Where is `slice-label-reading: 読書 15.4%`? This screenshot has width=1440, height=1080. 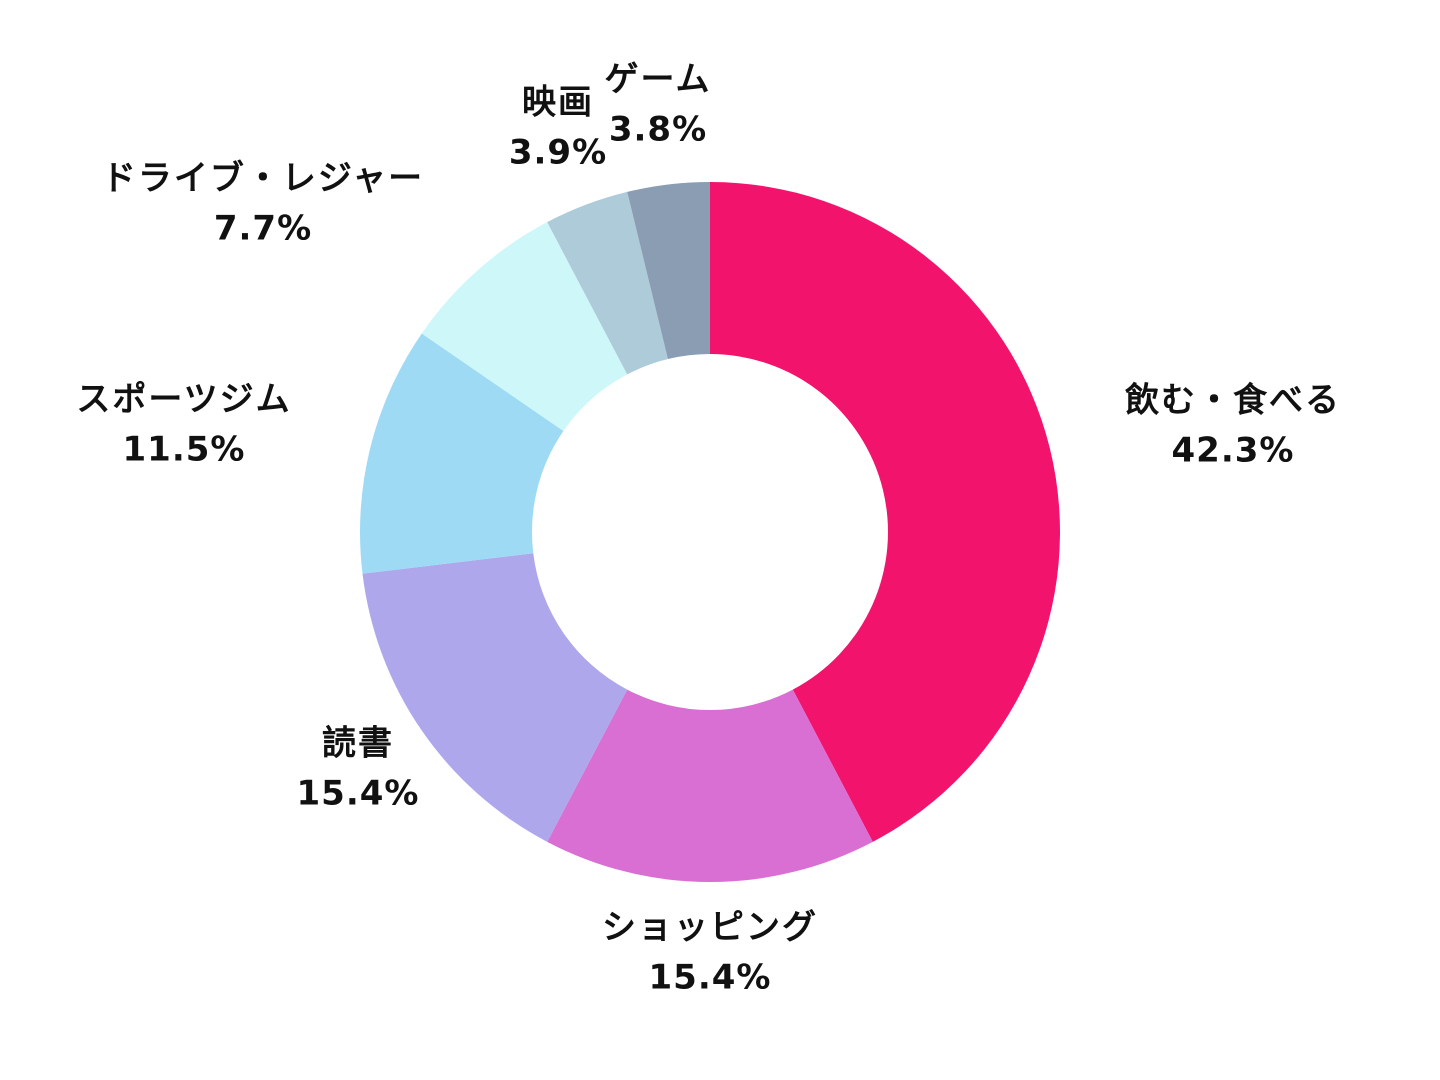 slice-label-reading: 読書 15.4% is located at coordinates (358, 769).